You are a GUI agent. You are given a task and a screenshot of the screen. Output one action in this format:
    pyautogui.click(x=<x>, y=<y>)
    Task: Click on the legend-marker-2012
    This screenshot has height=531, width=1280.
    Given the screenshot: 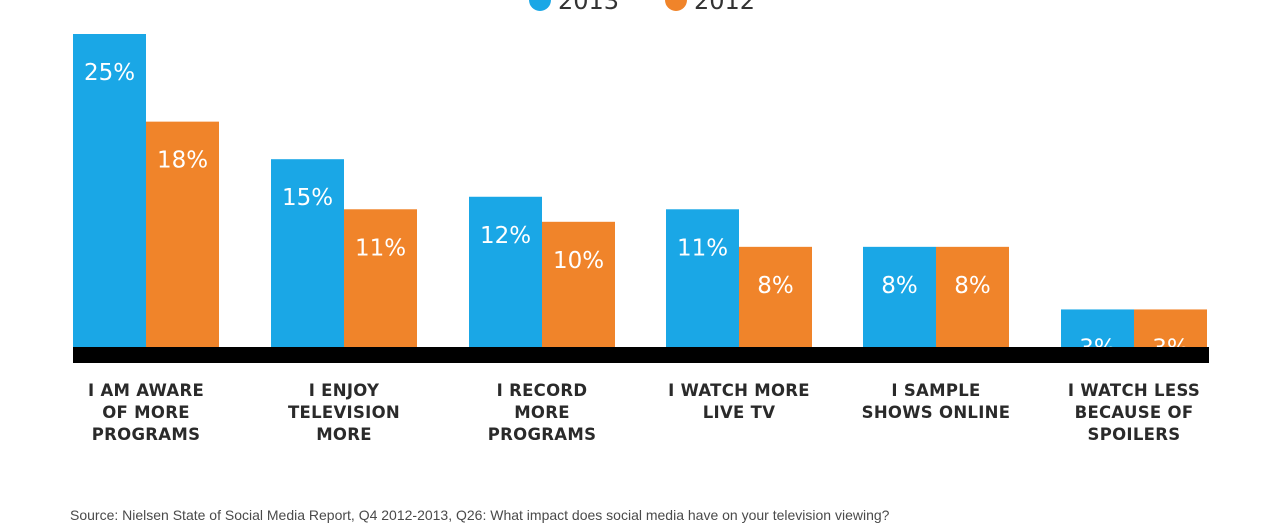 What is the action you would take?
    pyautogui.click(x=676, y=5)
    